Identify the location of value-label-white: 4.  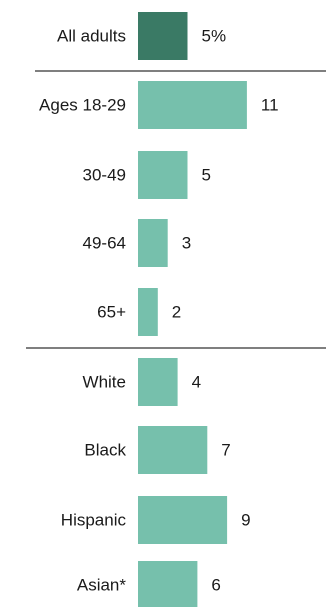
(196, 382).